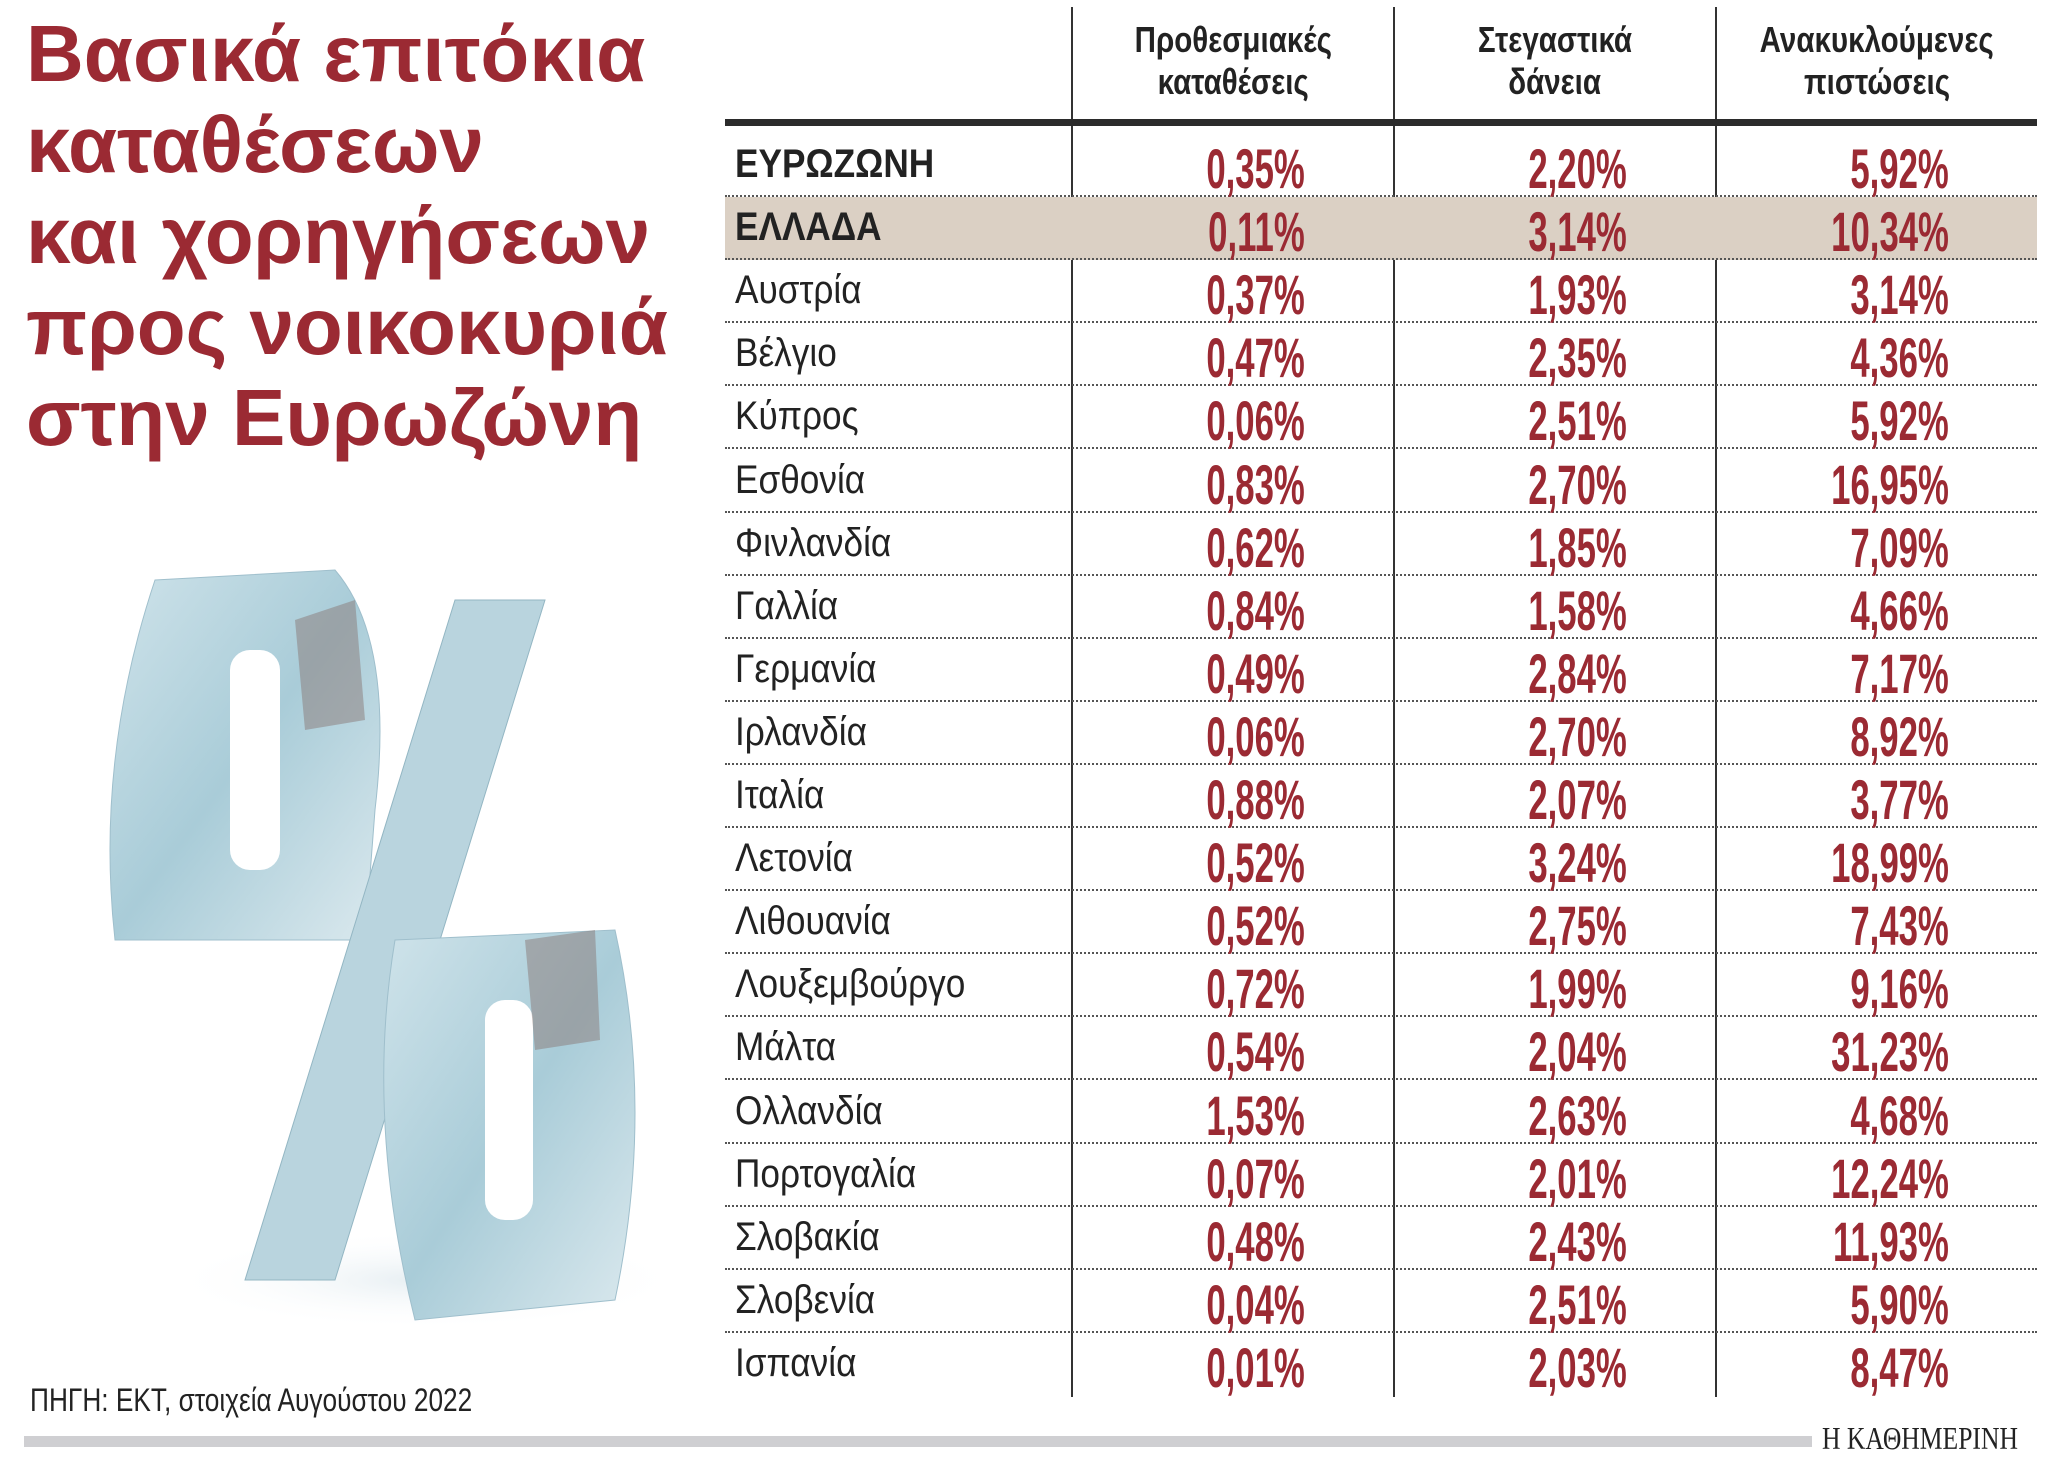 Image resolution: width=2047 pixels, height=1466 pixels. What do you see at coordinates (1381, 861) in the screenshot?
I see `table-row: Λετονία 0,52% 3,24% 18,99%` at bounding box center [1381, 861].